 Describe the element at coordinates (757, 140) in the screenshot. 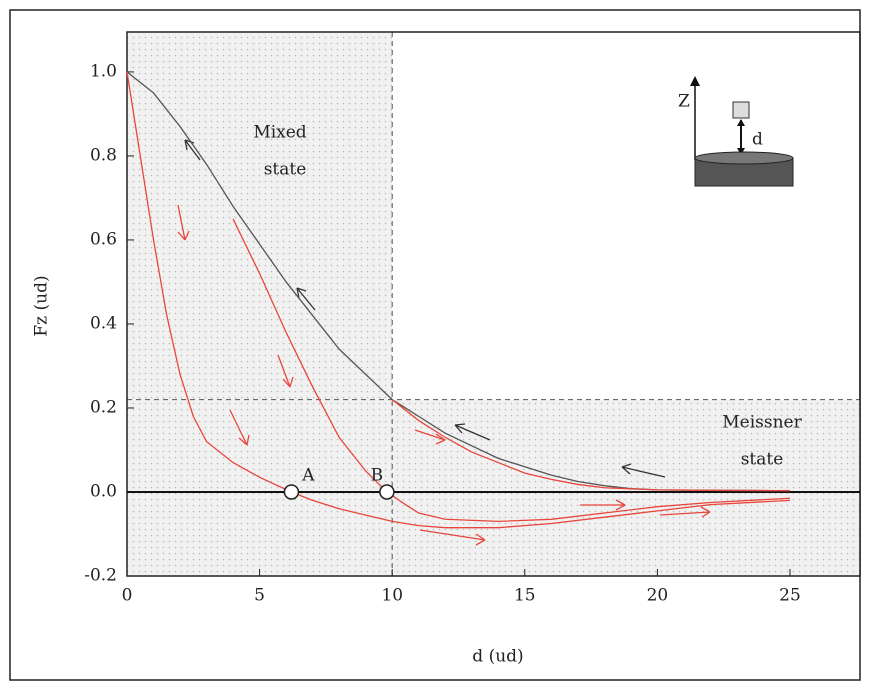

I see `inset-d: d` at that location.